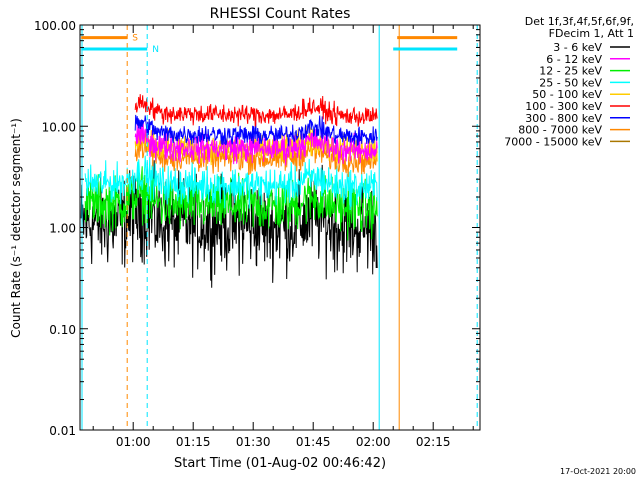 This screenshot has height=480, width=640. What do you see at coordinates (133, 442) in the screenshot?
I see `x-tick-label-0: 01:00` at bounding box center [133, 442].